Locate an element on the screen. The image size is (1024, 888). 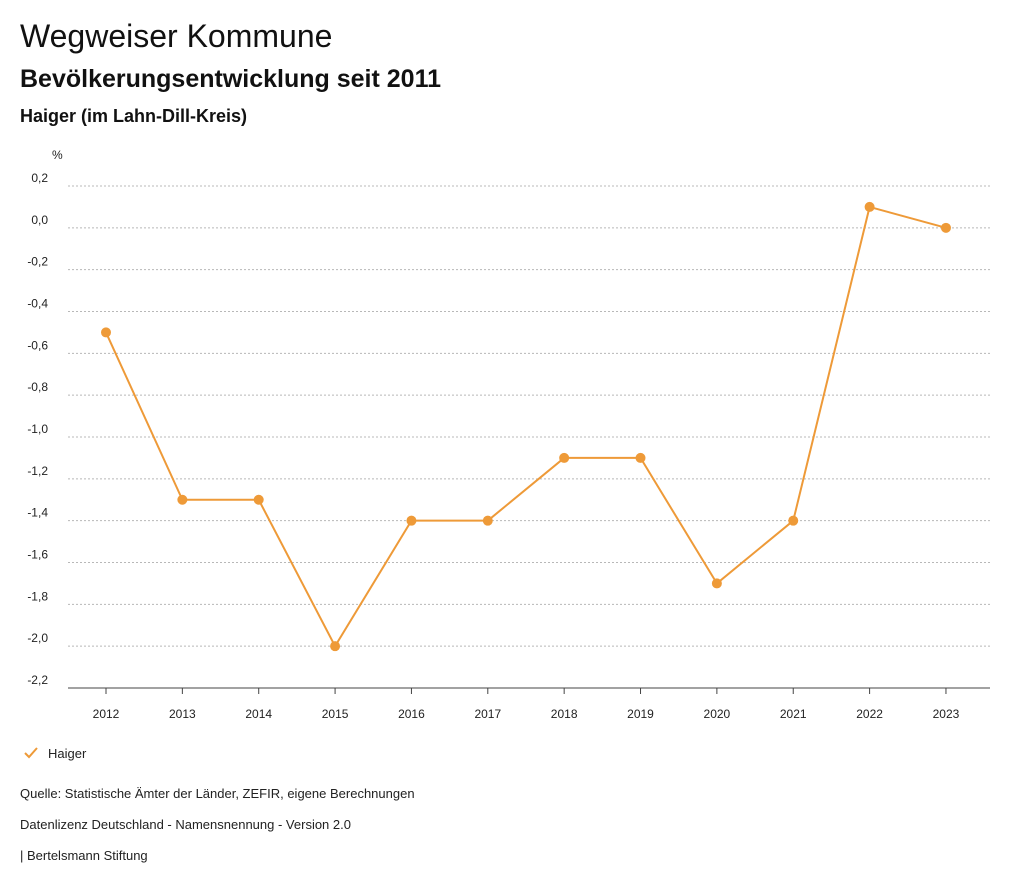
y-tick-label: -2,2 is located at coordinates (37, 680).